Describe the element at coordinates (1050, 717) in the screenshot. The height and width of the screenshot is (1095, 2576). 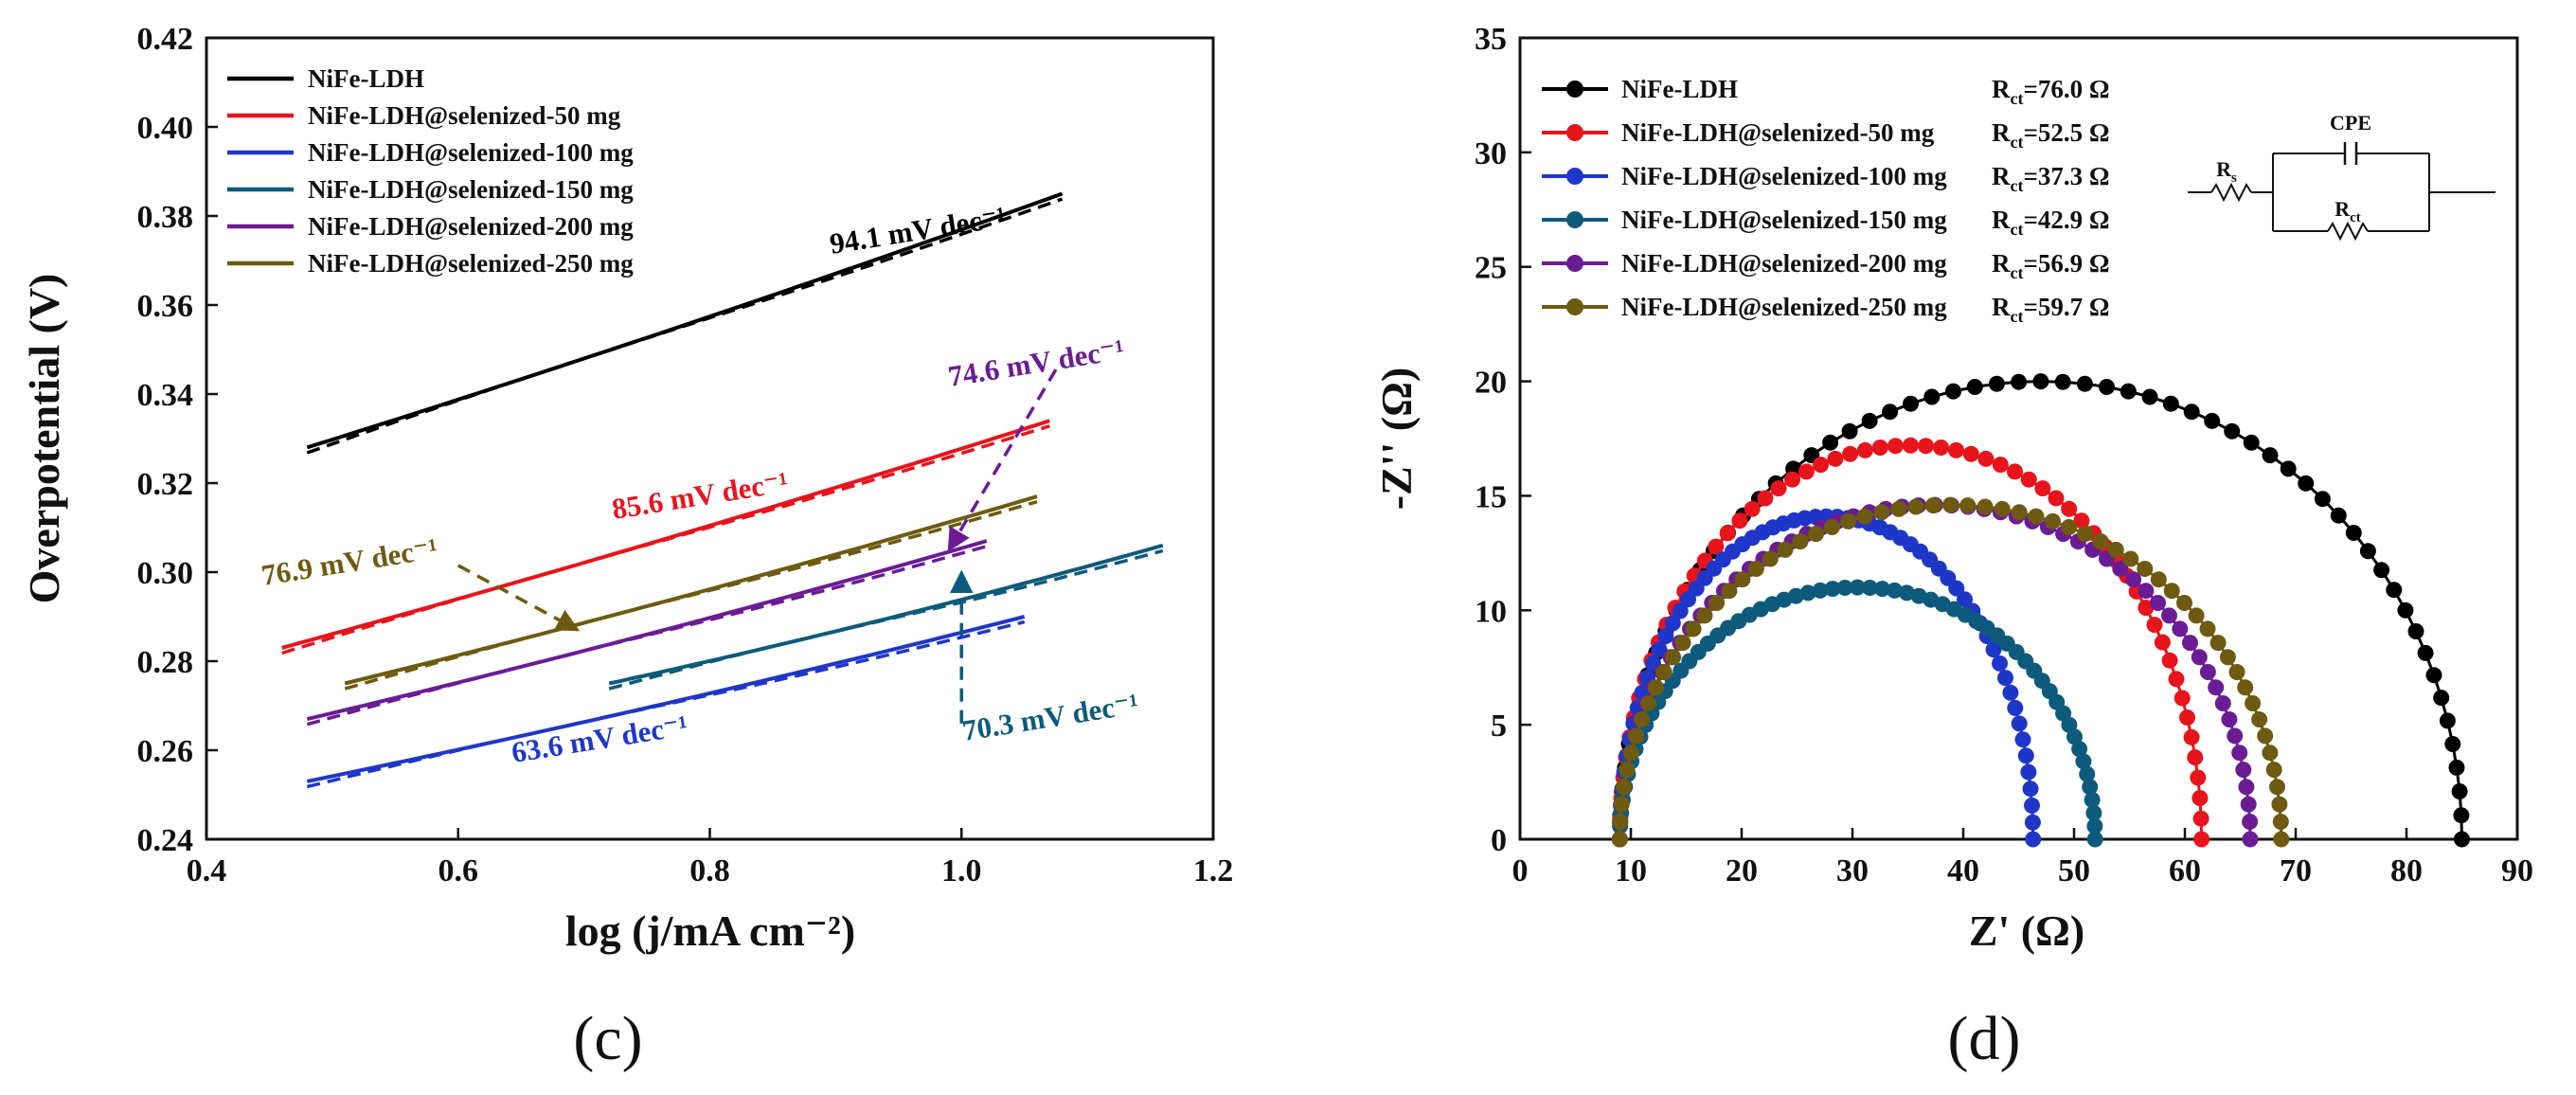
I see `slope-annotation: 70.3 mV dec⁻¹` at that location.